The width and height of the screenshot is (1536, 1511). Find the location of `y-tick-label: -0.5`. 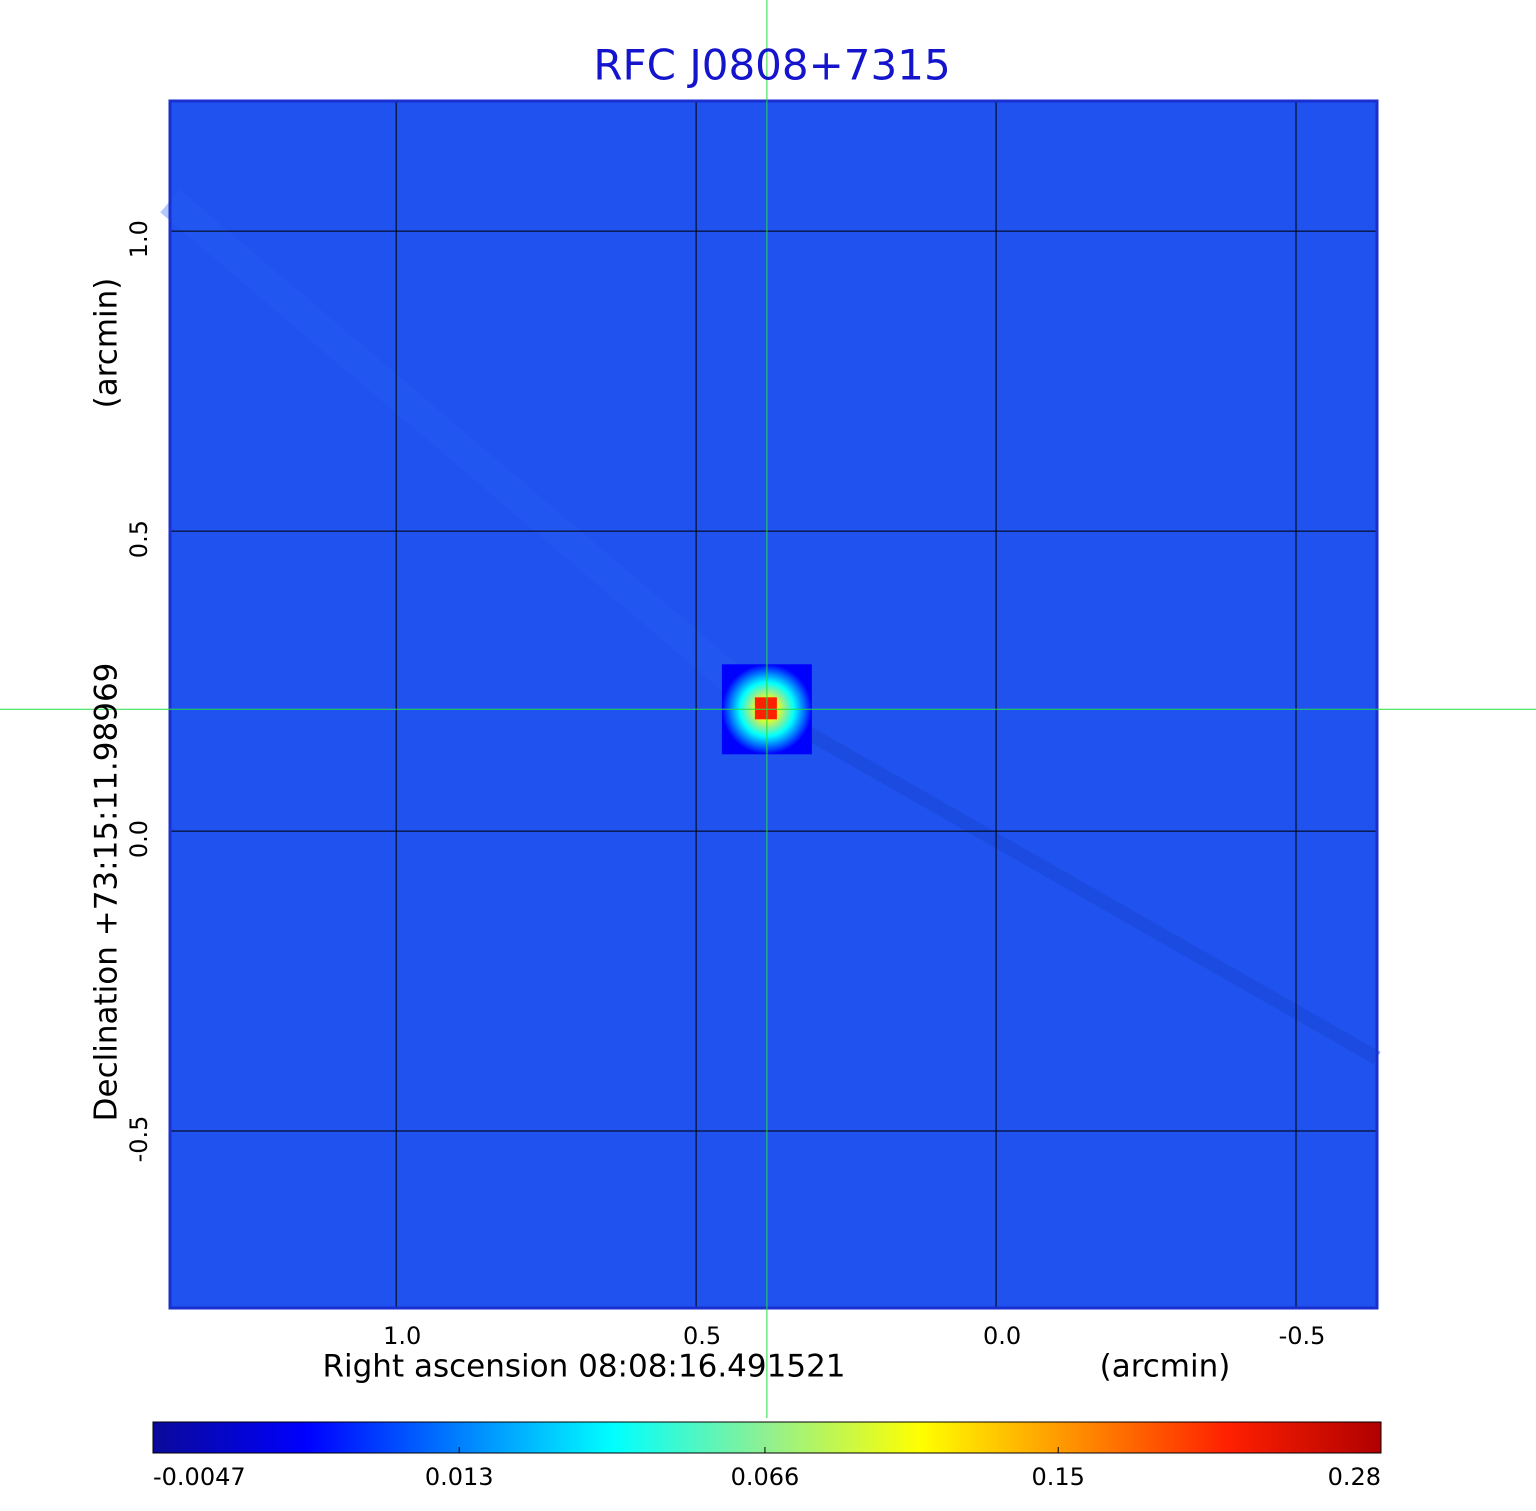

y-tick-label: -0.5 is located at coordinates (139, 1139).